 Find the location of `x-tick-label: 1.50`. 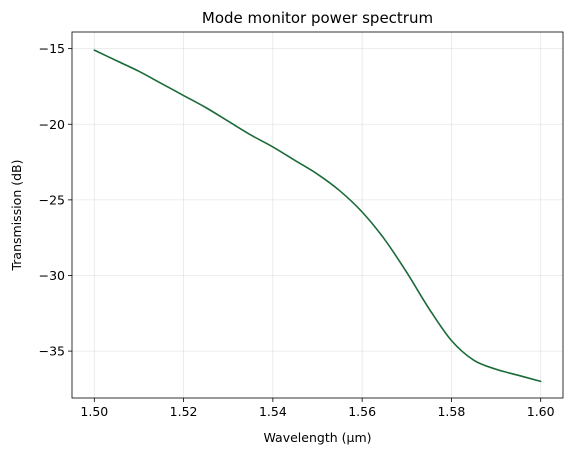

x-tick-label: 1.50 is located at coordinates (94, 411).